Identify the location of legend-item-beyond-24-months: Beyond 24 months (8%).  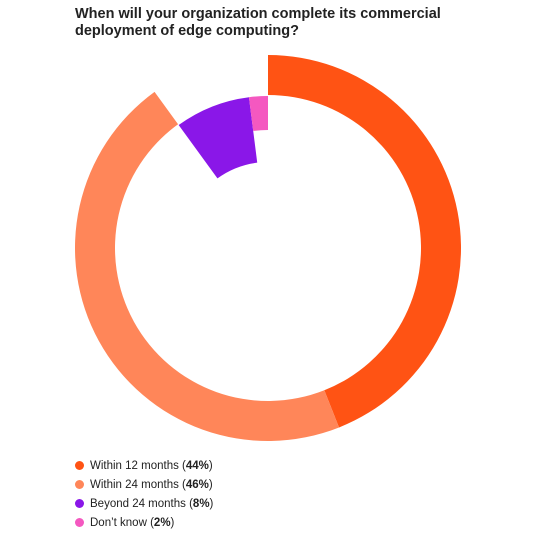
(144, 503).